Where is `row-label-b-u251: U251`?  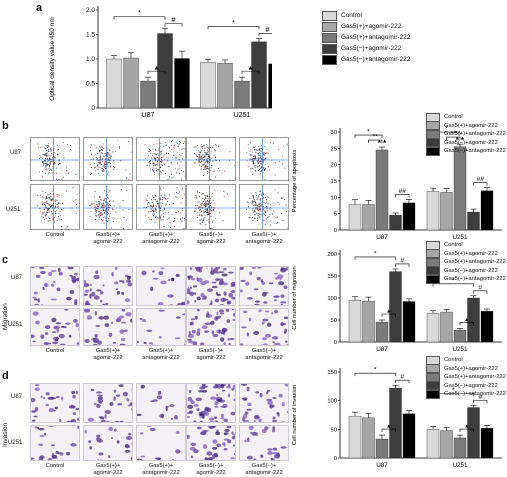 row-label-b-u251: U251 is located at coordinates (13, 210).